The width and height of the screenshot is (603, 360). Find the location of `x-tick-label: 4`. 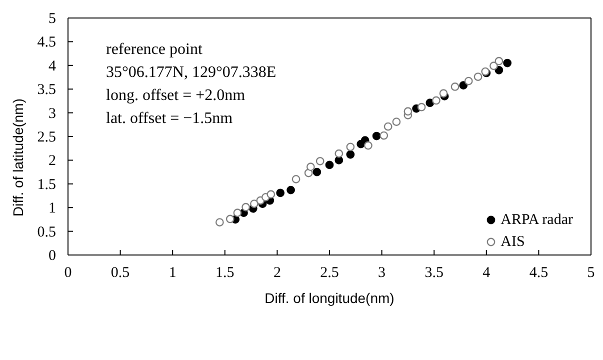

x-tick-label: 4 is located at coordinates (486, 273).